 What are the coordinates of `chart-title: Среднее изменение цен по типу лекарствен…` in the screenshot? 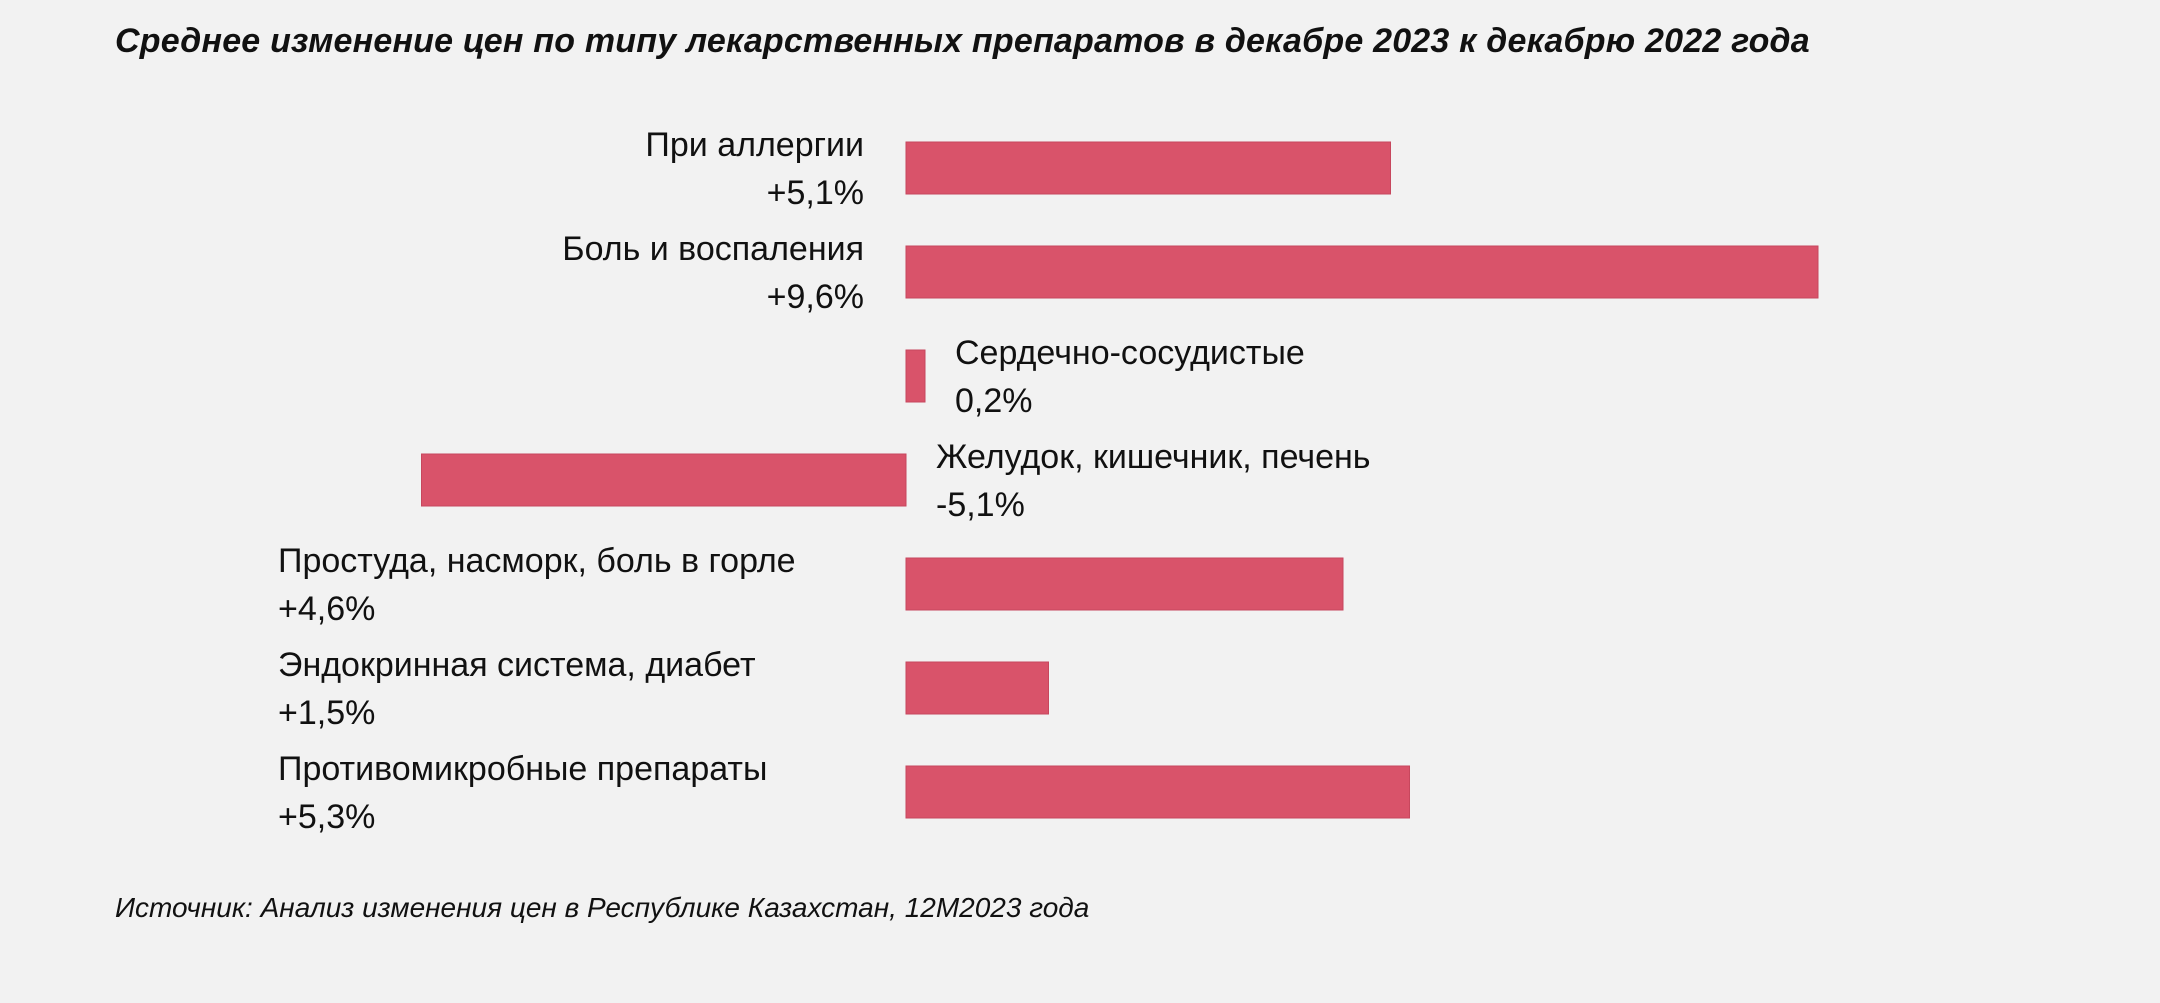 It's located at (962, 41).